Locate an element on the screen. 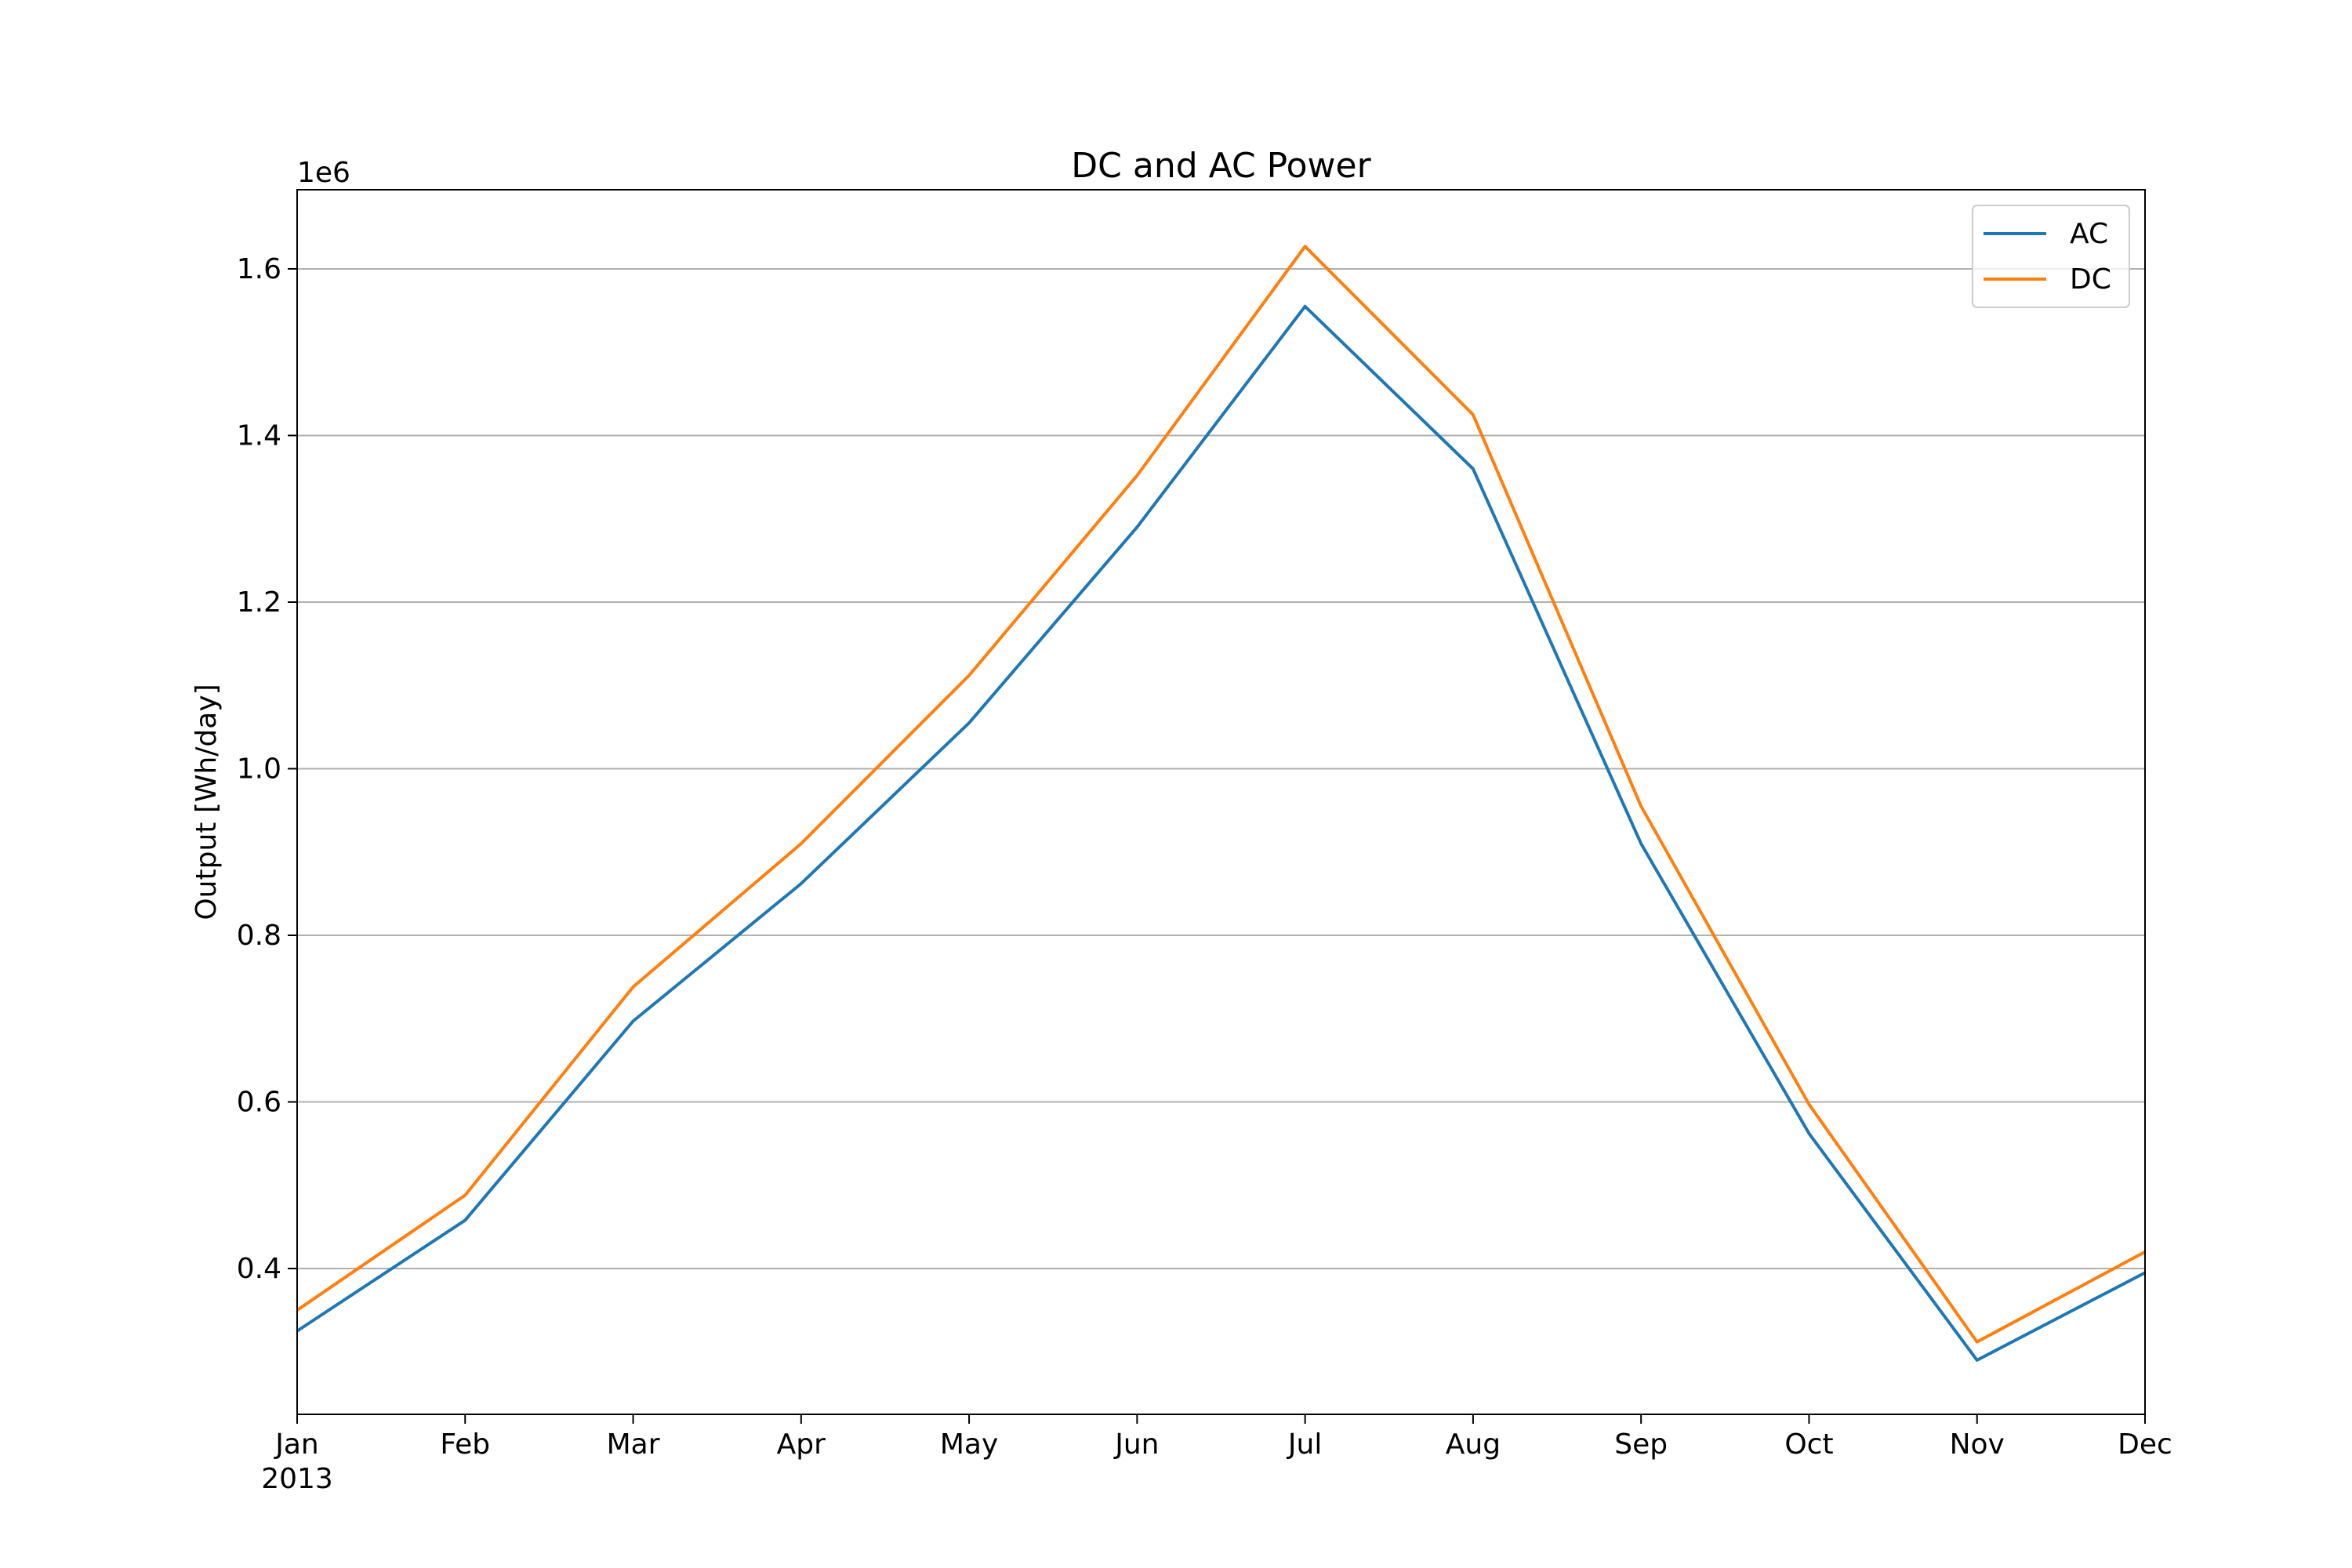  legend-box is located at coordinates (2051, 256).